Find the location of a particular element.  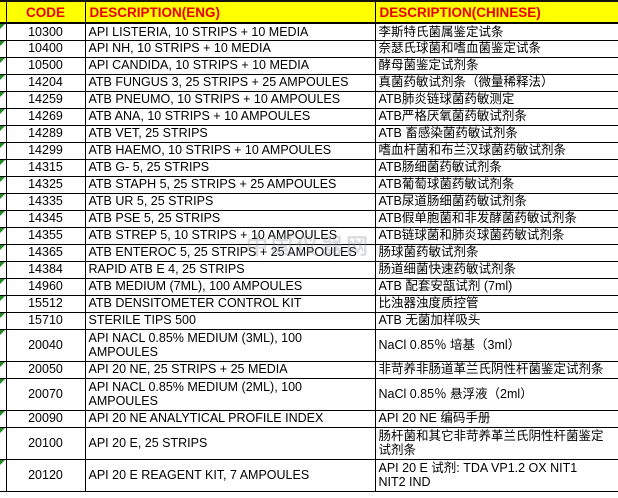

description-chinese-cell: 奈瑟氏球菌和嗜血菌鉴定试条 is located at coordinates (496, 48).